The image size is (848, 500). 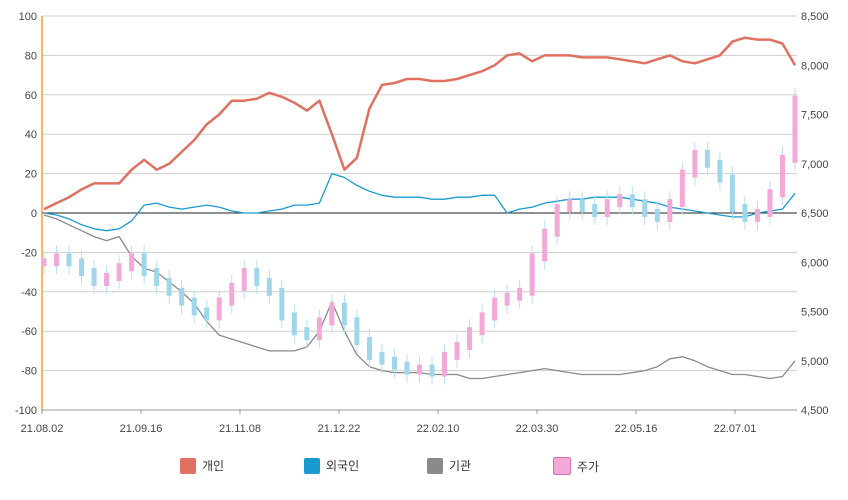 What do you see at coordinates (537, 429) in the screenshot?
I see `x-tick-label: 22.03.30` at bounding box center [537, 429].